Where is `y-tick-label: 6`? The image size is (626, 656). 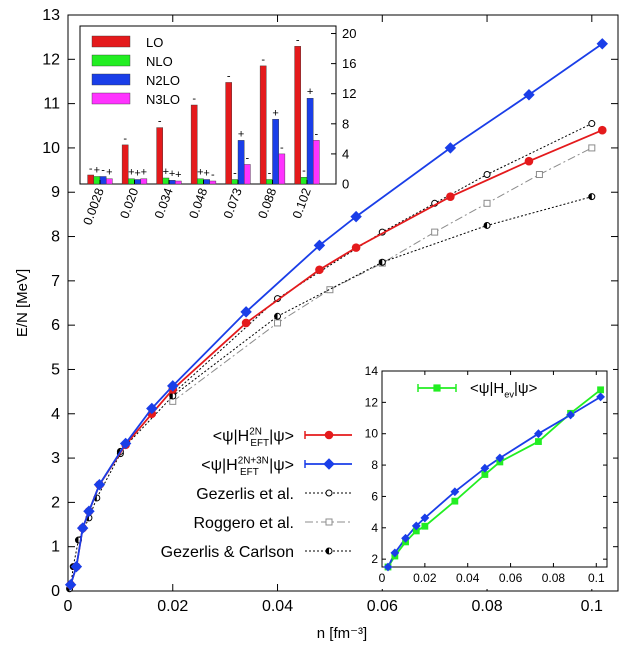 y-tick-label: 6 is located at coordinates (55, 325).